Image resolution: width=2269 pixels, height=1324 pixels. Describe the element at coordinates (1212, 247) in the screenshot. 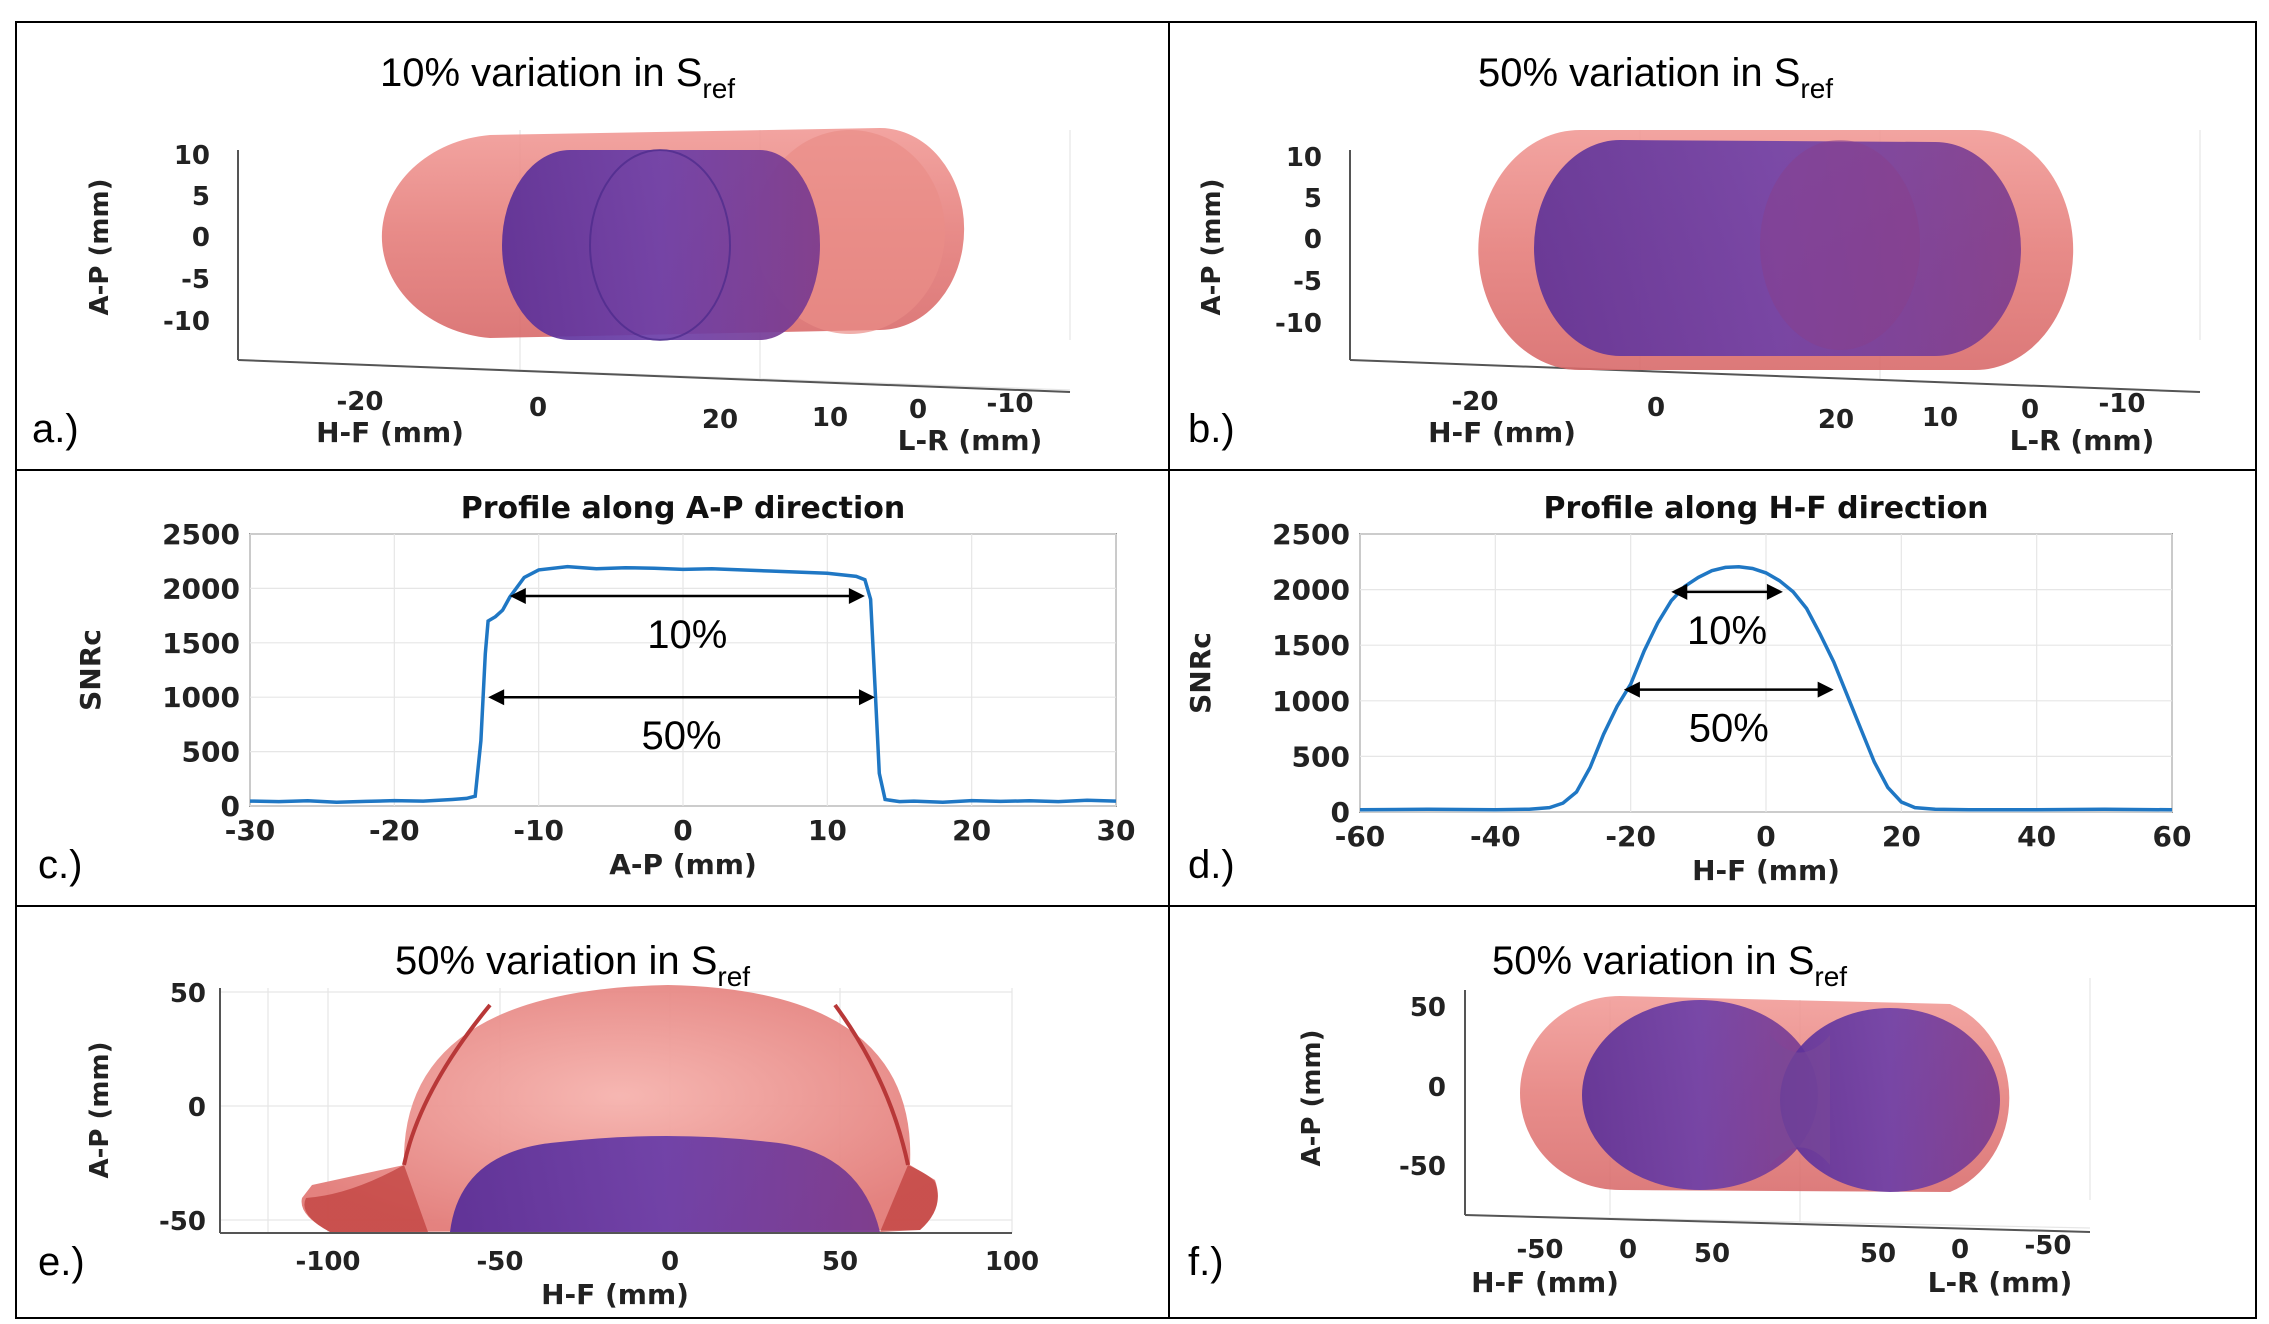

I see `panel-b-y-label: A-P (mm)` at that location.